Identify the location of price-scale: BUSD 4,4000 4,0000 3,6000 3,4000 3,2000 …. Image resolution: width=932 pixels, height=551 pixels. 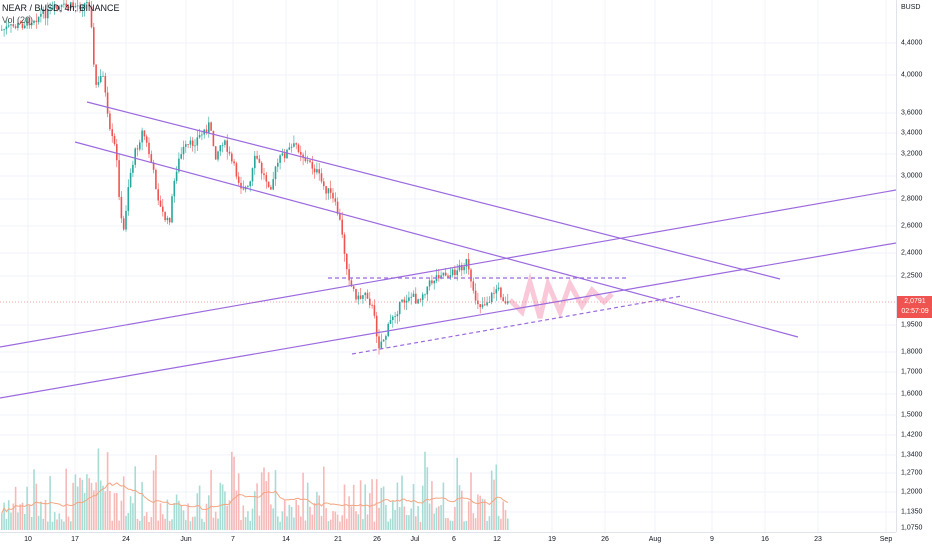
(914, 266).